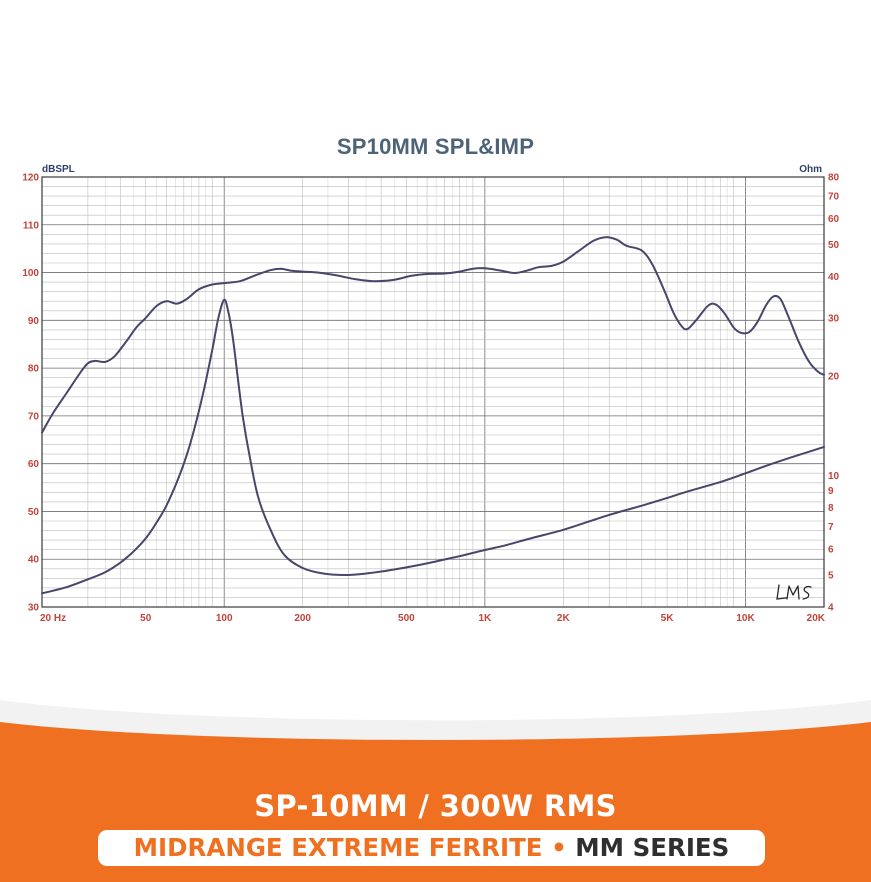 The height and width of the screenshot is (882, 871). What do you see at coordinates (34, 464) in the screenshot?
I see `left-tick-label: 60` at bounding box center [34, 464].